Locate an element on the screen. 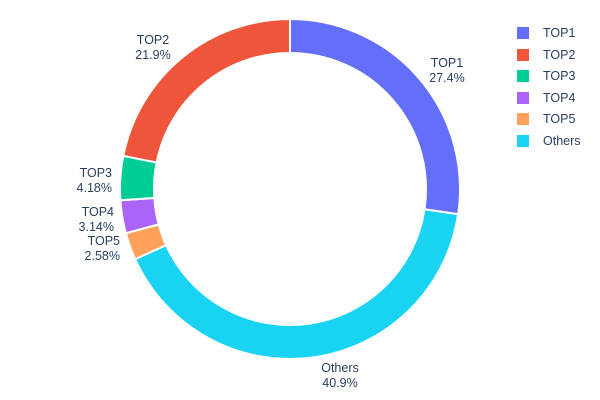 Image resolution: width=600 pixels, height=400 pixels. slice-label-top3: TOP3 4.18% is located at coordinates (76, 181).